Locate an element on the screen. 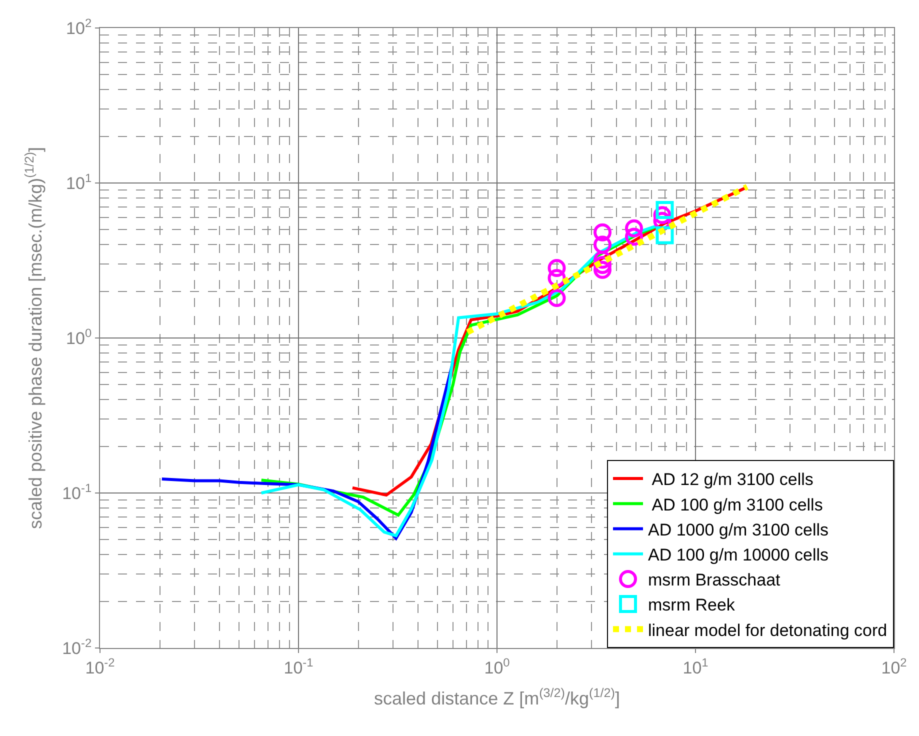  x-tick-label: 10$^{-2}$ is located at coordinates (100, 666).